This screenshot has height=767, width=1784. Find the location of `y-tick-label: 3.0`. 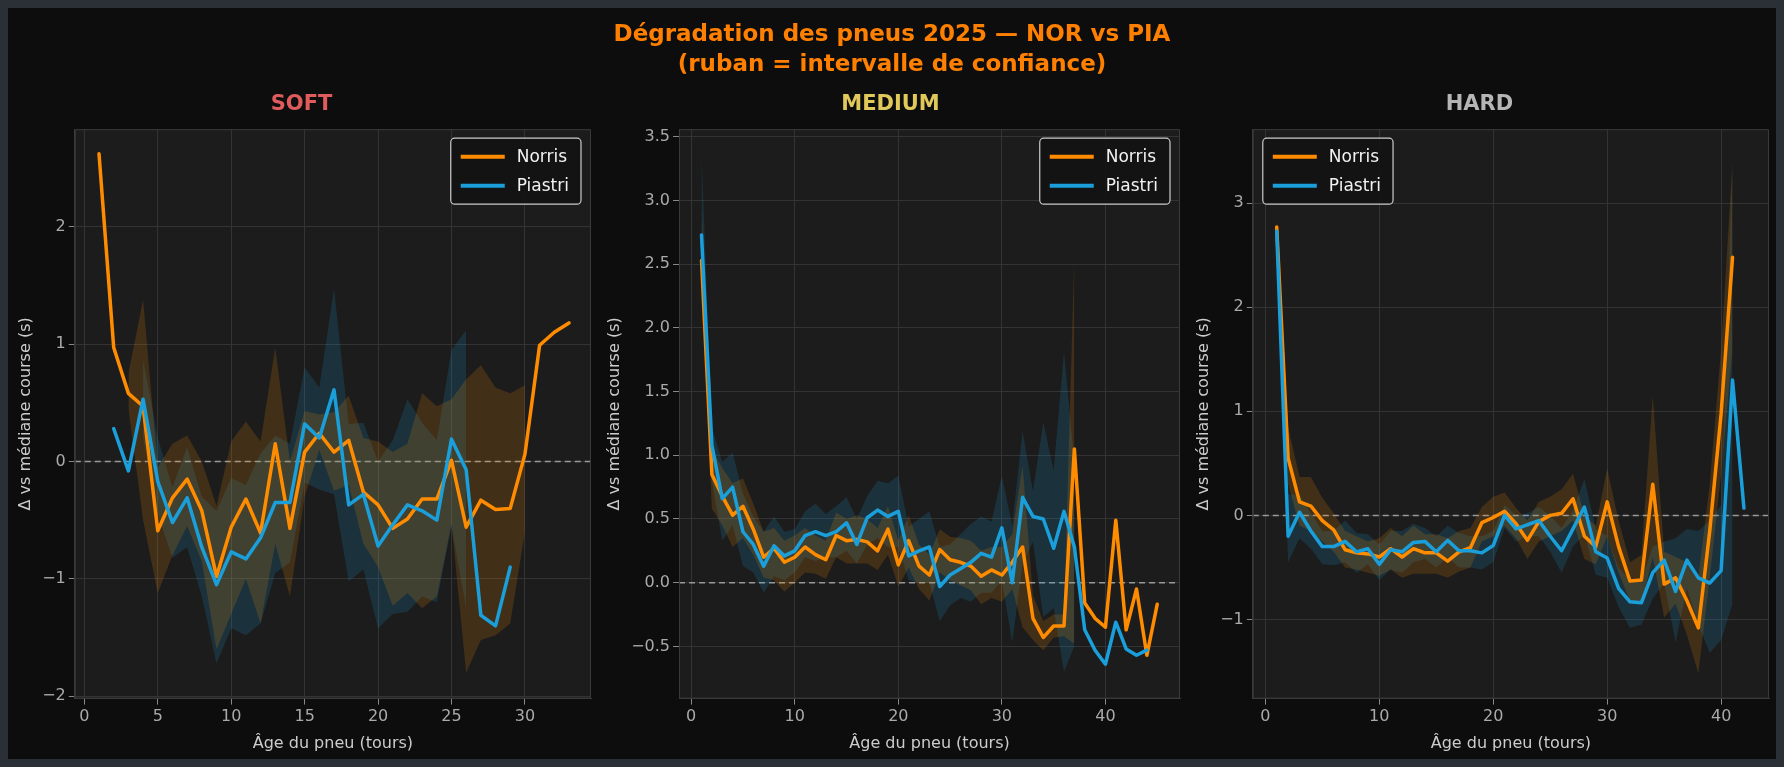

y-tick-label: 3.0 is located at coordinates (657, 199).